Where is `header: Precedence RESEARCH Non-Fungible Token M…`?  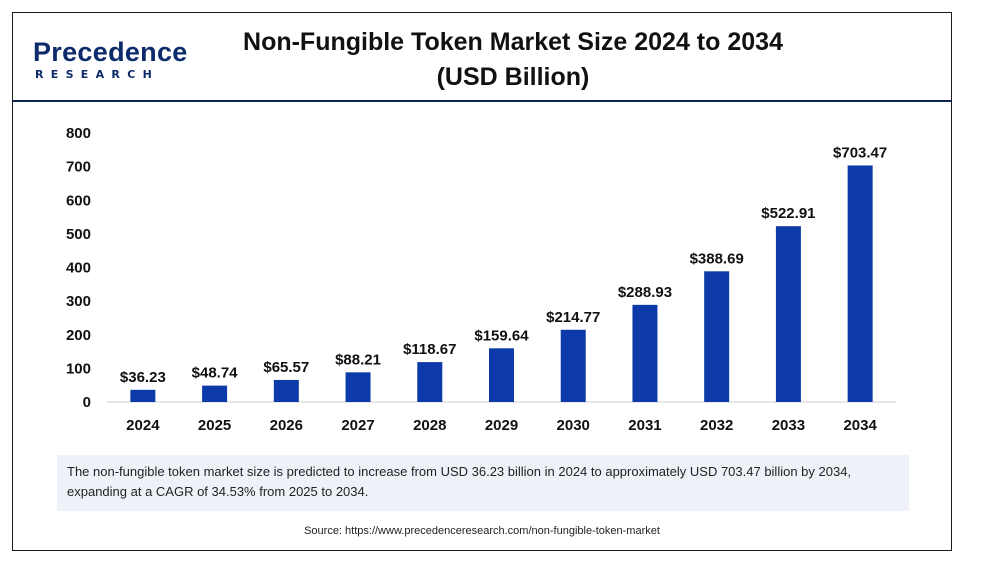
header: Precedence RESEARCH Non-Fungible Token M… is located at coordinates (482, 57).